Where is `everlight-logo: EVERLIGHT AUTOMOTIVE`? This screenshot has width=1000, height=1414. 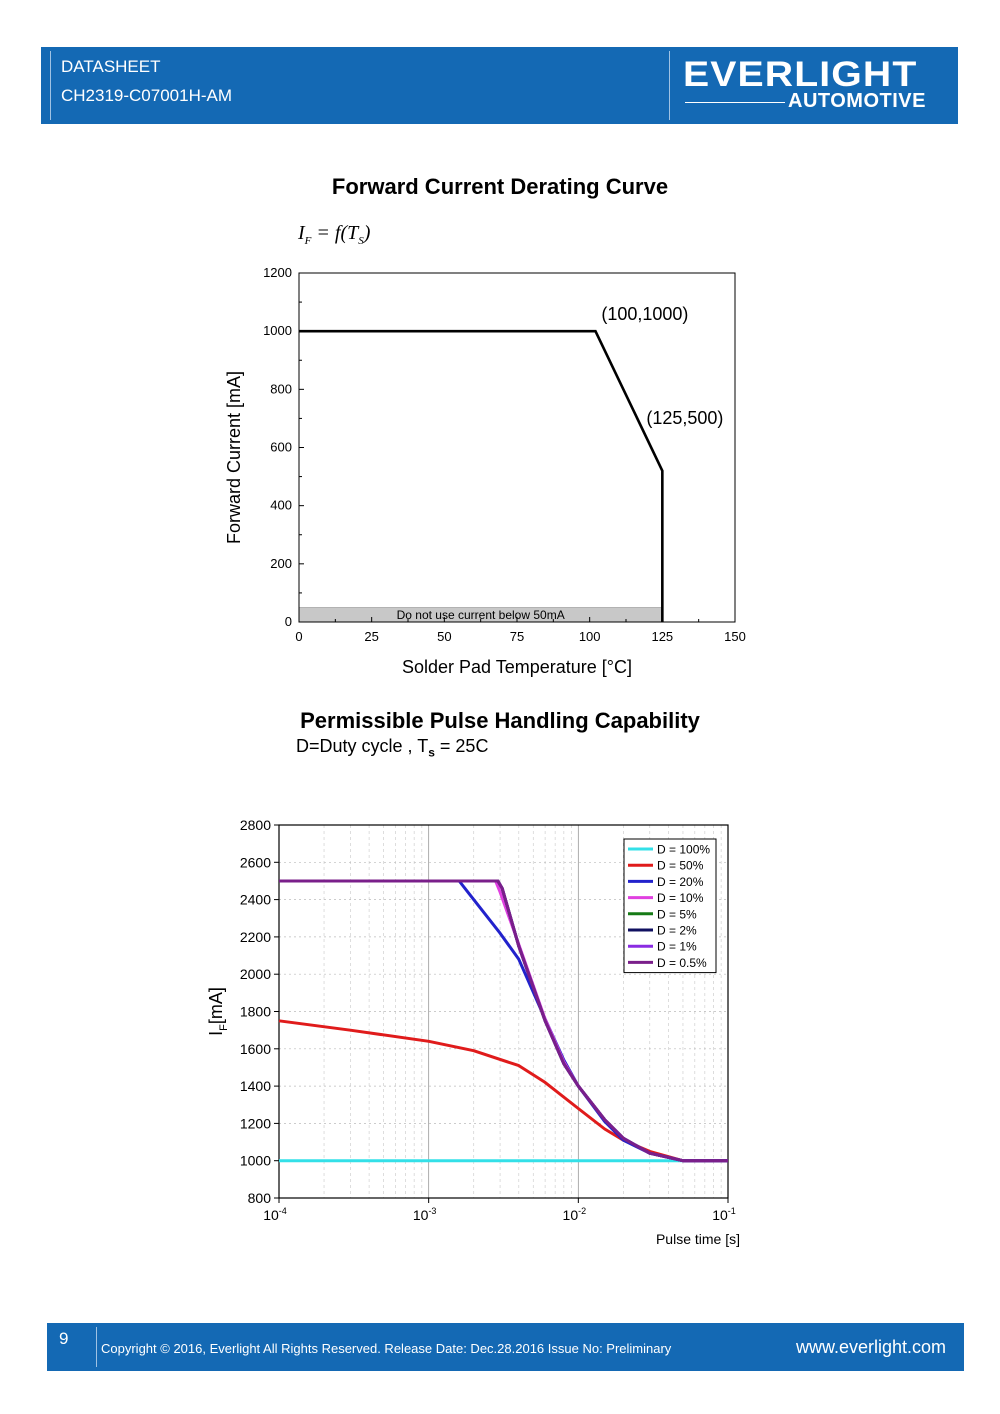
everlight-logo: EVERLIGHT AUTOMOTIVE is located at coordinates (813, 86).